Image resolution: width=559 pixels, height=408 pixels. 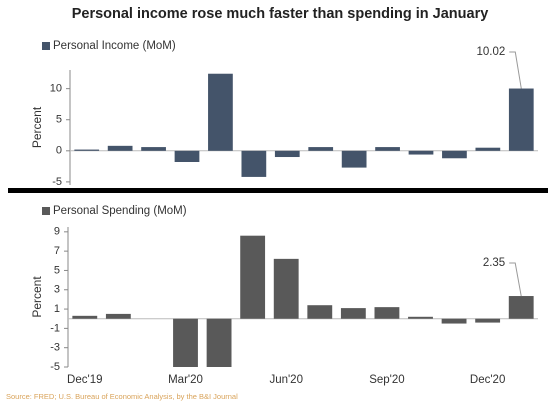 I want to click on y-tick-label: -1, so click(x=55, y=328).